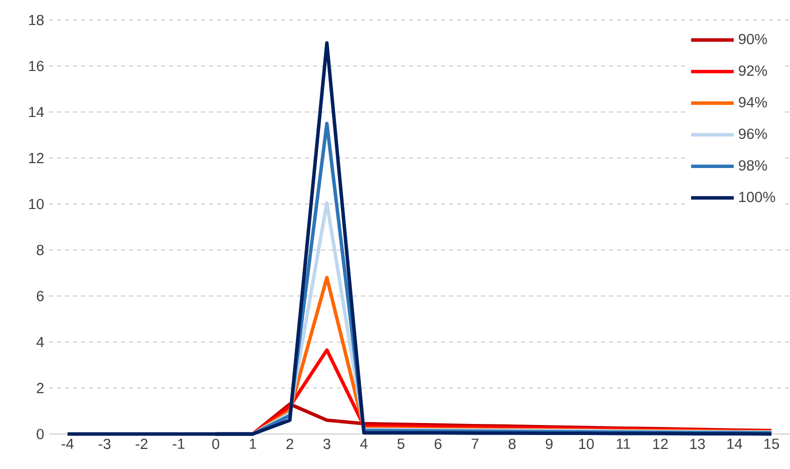 The width and height of the screenshot is (790, 469). Describe the element at coordinates (512, 444) in the screenshot. I see `x-tick-label: 8` at that location.